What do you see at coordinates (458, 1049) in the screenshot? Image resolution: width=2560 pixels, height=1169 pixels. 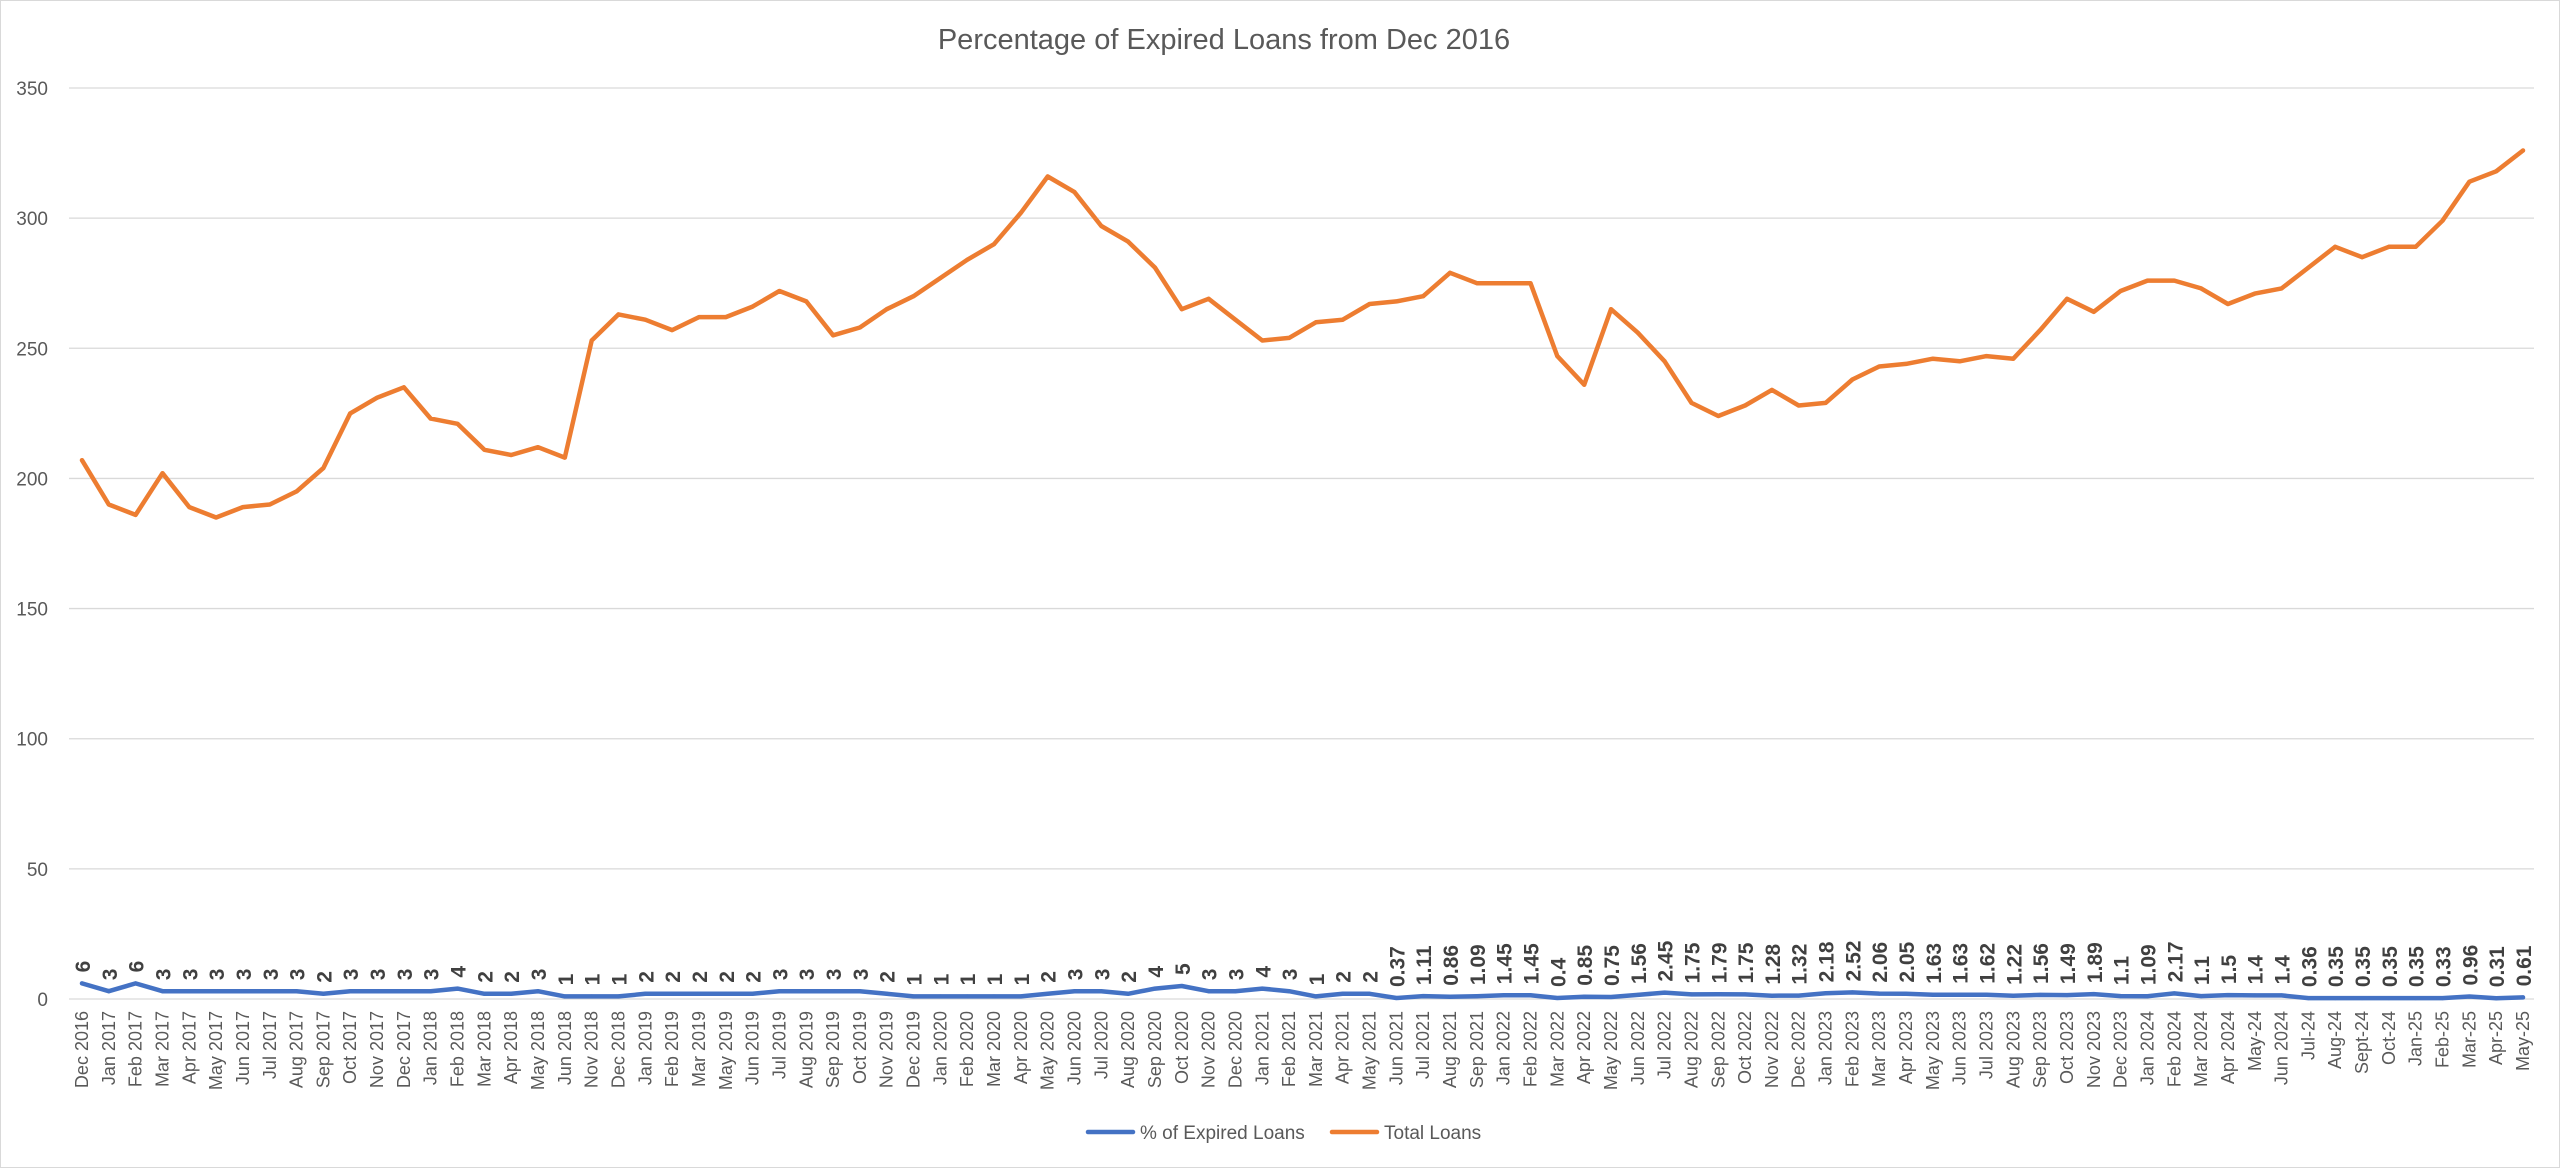 I see `x-tick-label: Feb 2018` at bounding box center [458, 1049].